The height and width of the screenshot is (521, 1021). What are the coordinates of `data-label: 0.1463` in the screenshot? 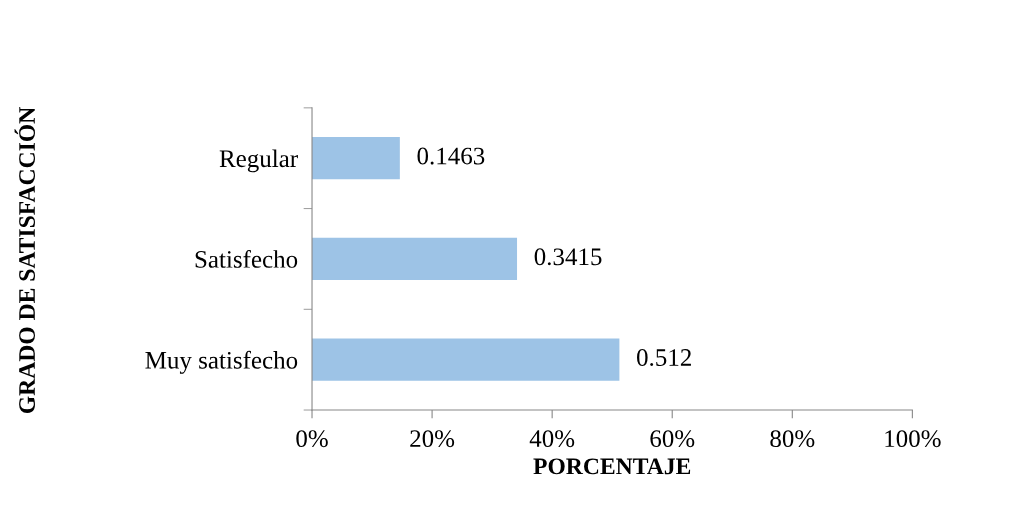 It's located at (451, 156).